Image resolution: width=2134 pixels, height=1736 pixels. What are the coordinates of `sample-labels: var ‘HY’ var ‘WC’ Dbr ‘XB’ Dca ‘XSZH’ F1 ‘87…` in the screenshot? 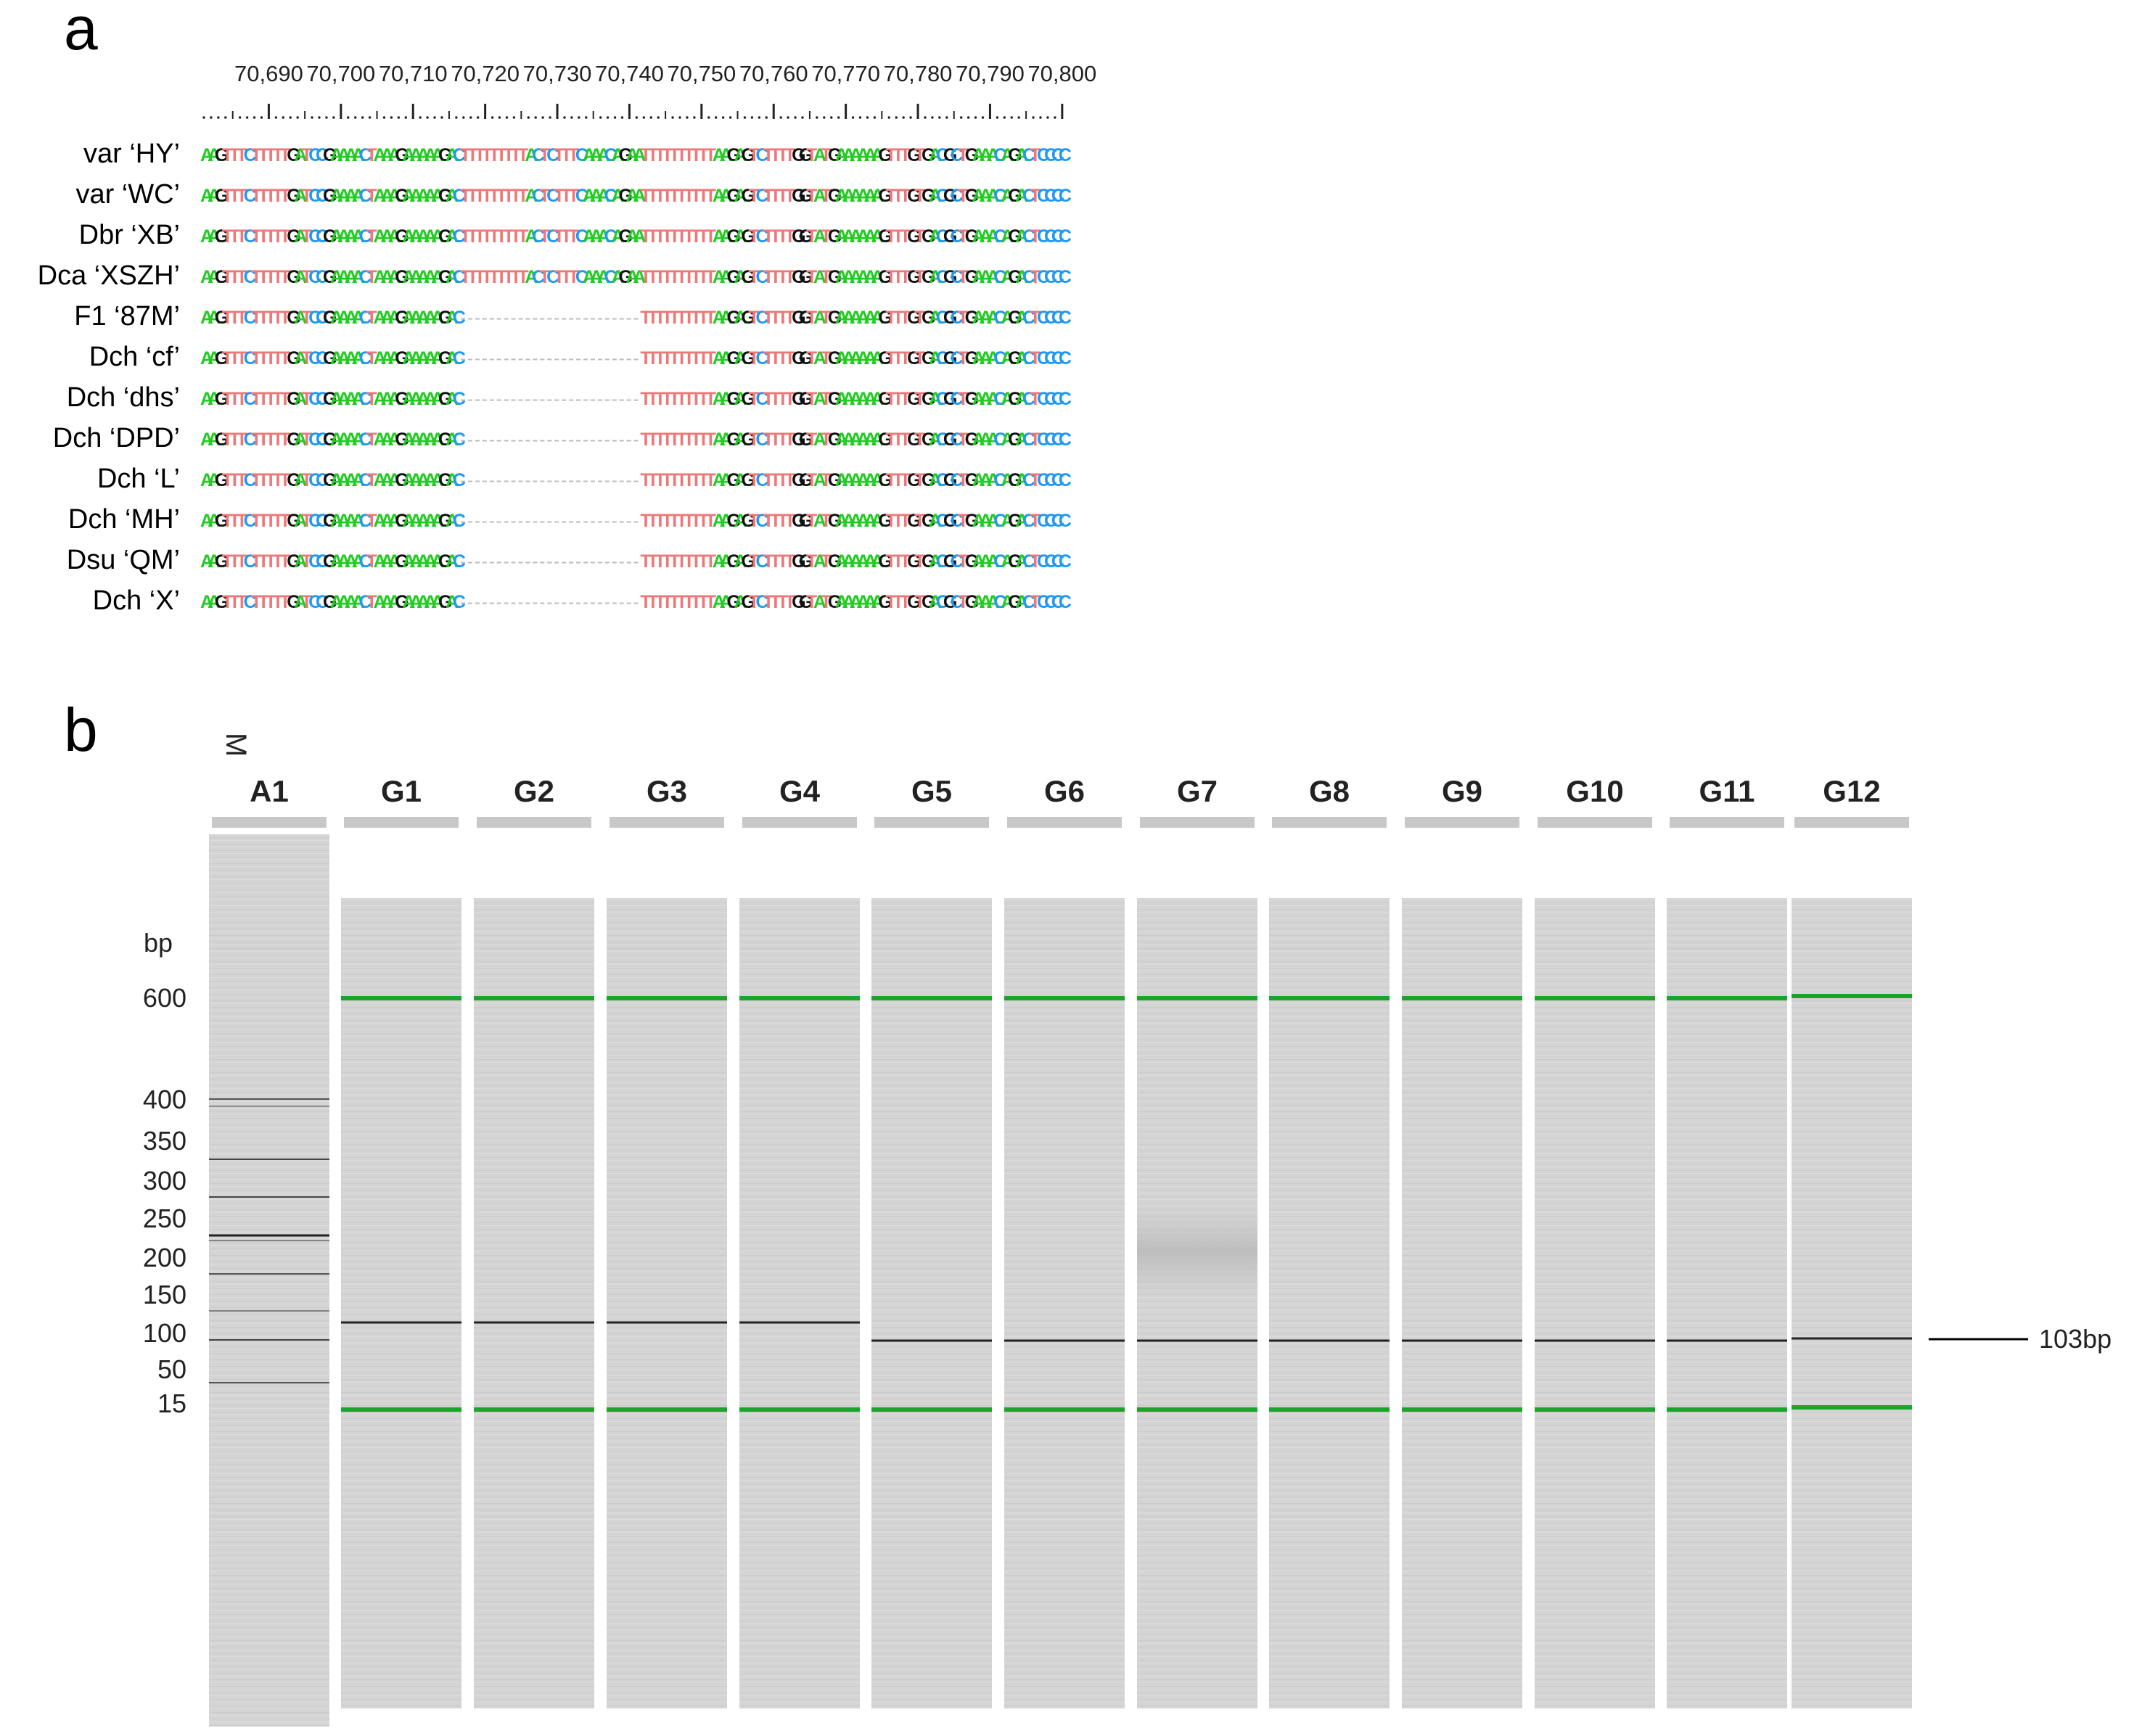 It's located at (109, 377).